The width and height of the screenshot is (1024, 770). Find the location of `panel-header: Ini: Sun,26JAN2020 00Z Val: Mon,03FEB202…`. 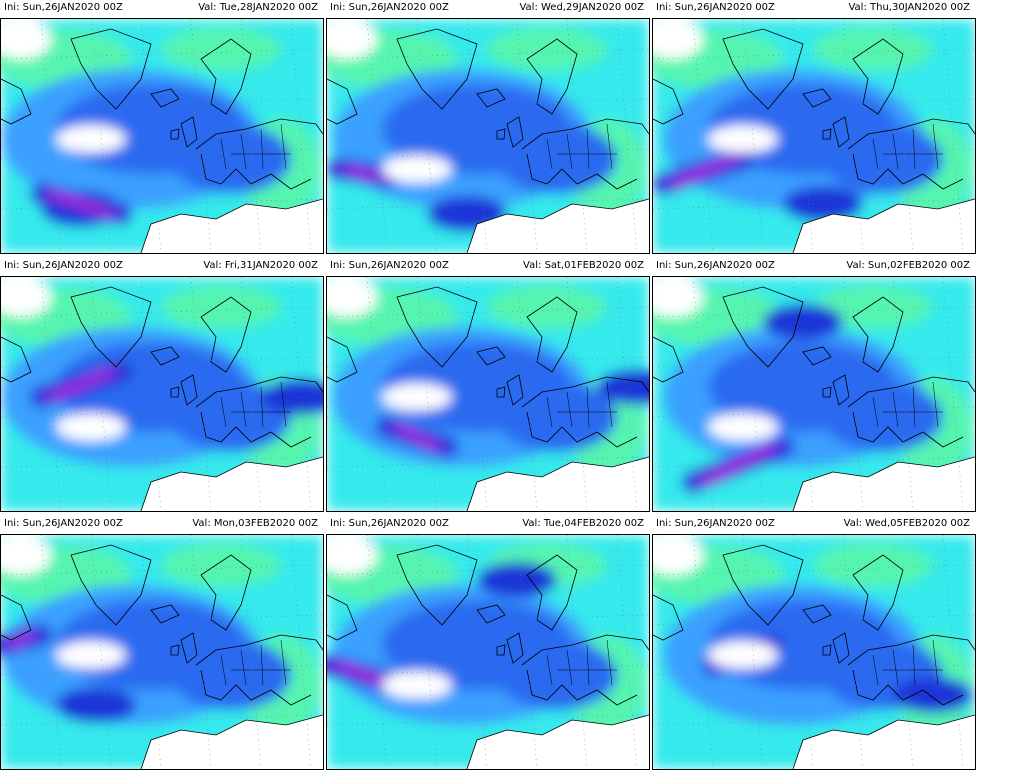

panel-header: Ini: Sun,26JAN2020 00Z Val: Mon,03FEB202… is located at coordinates (162, 524).